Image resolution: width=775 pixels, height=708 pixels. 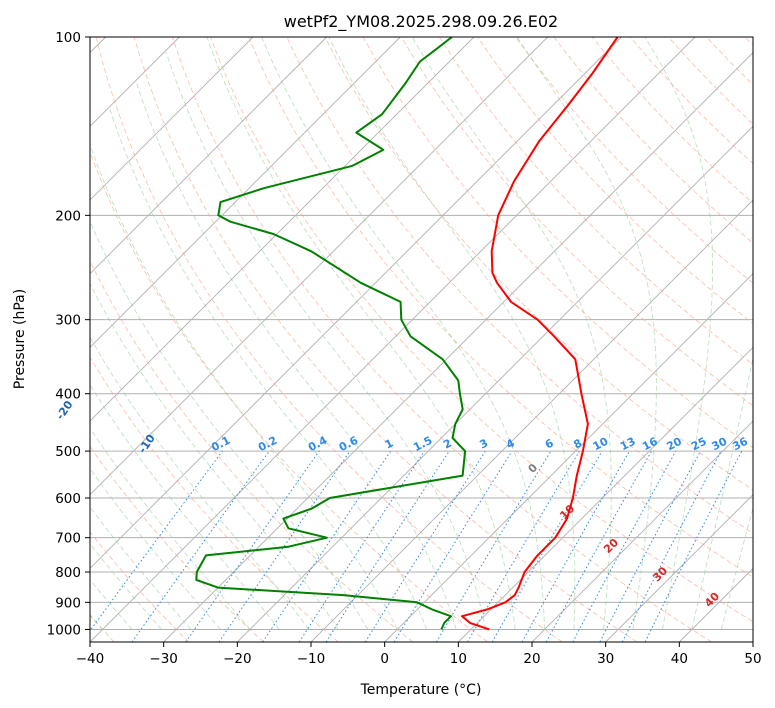 I want to click on y-tick-label: 500, so click(x=68, y=452).